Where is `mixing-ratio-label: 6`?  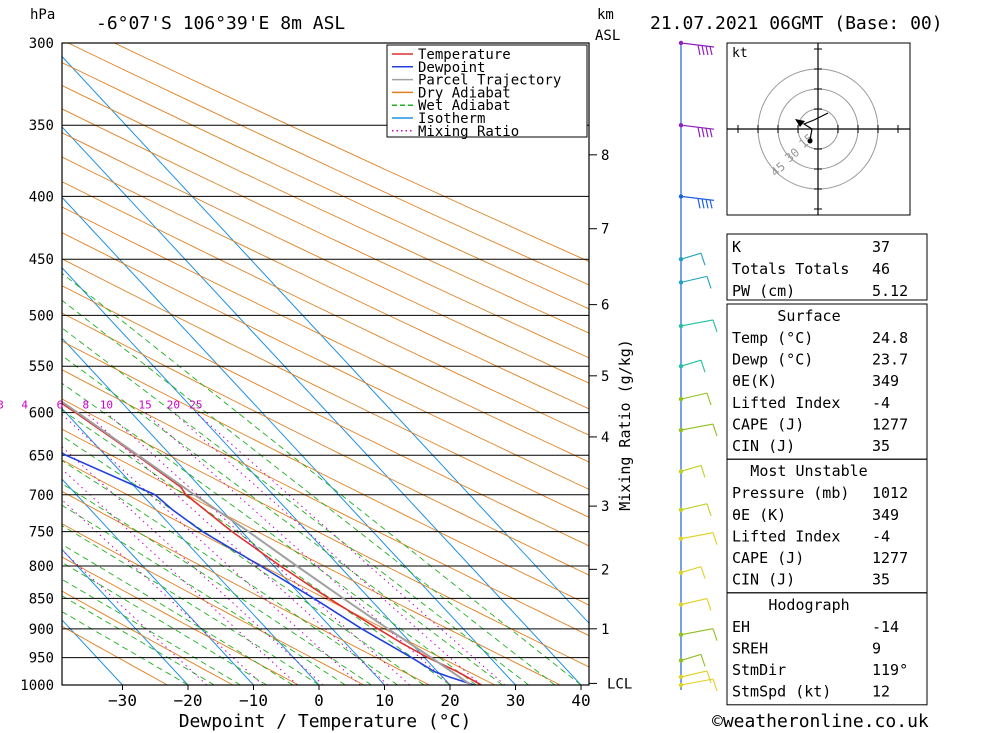 mixing-ratio-label: 6 is located at coordinates (60, 405).